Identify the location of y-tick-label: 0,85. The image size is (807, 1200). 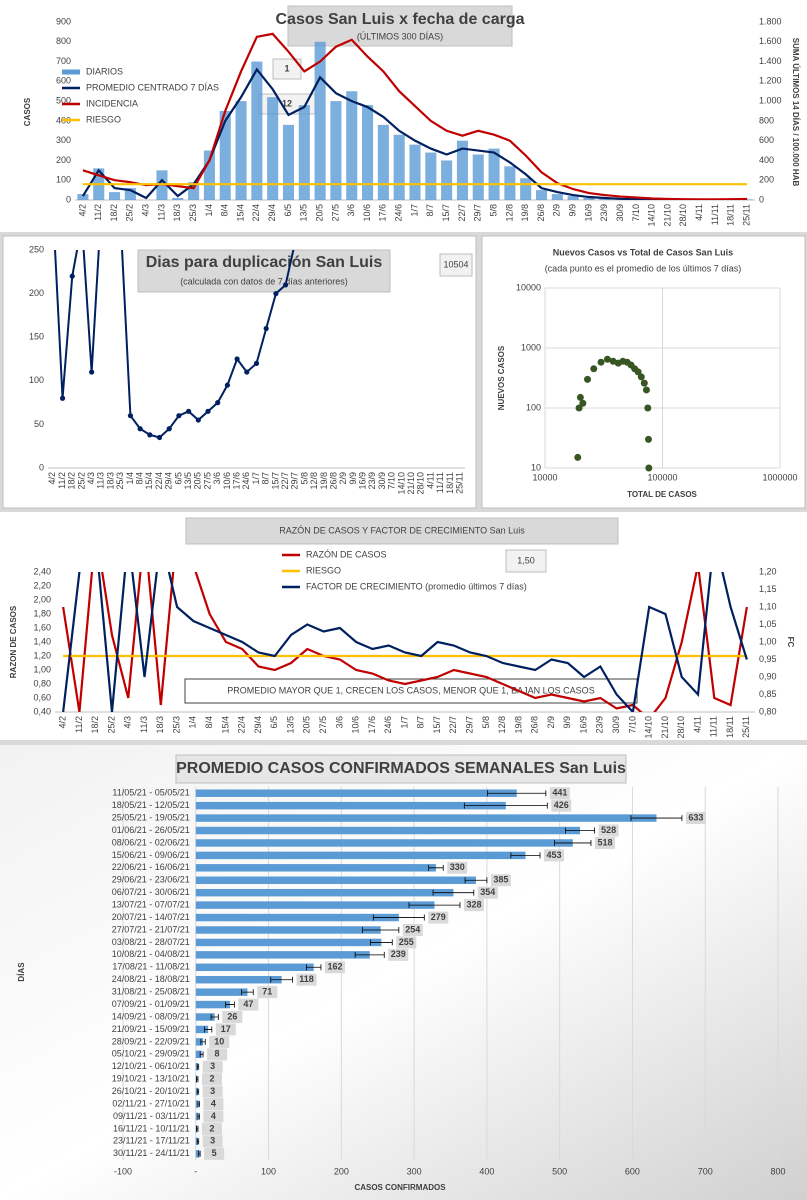
(768, 694).